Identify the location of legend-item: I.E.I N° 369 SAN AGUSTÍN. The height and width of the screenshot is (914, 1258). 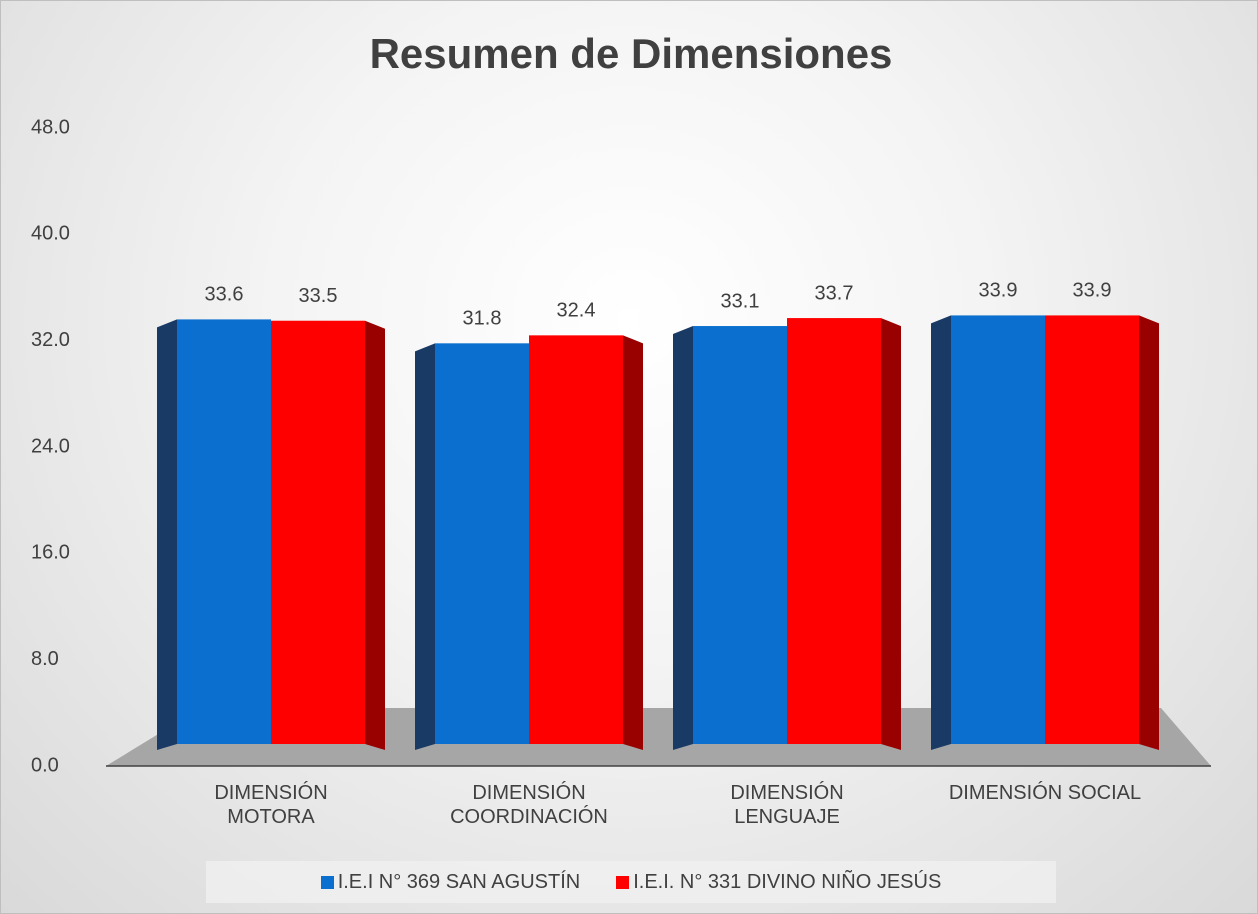
(450, 882).